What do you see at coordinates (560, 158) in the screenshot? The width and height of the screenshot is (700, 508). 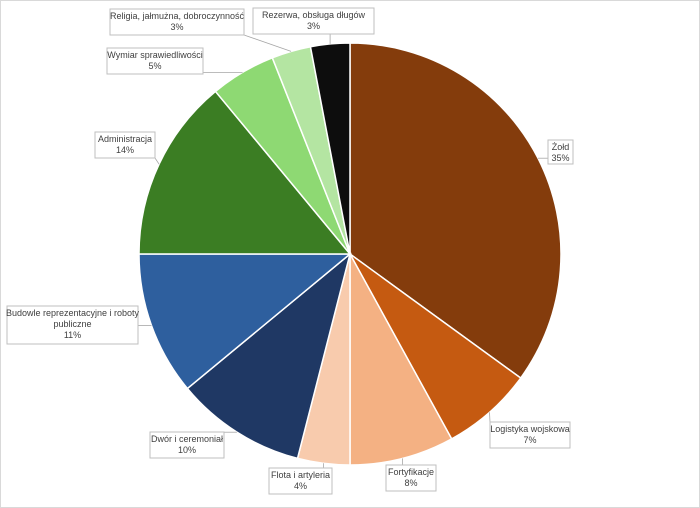 I see `data-label-value: 35%` at bounding box center [560, 158].